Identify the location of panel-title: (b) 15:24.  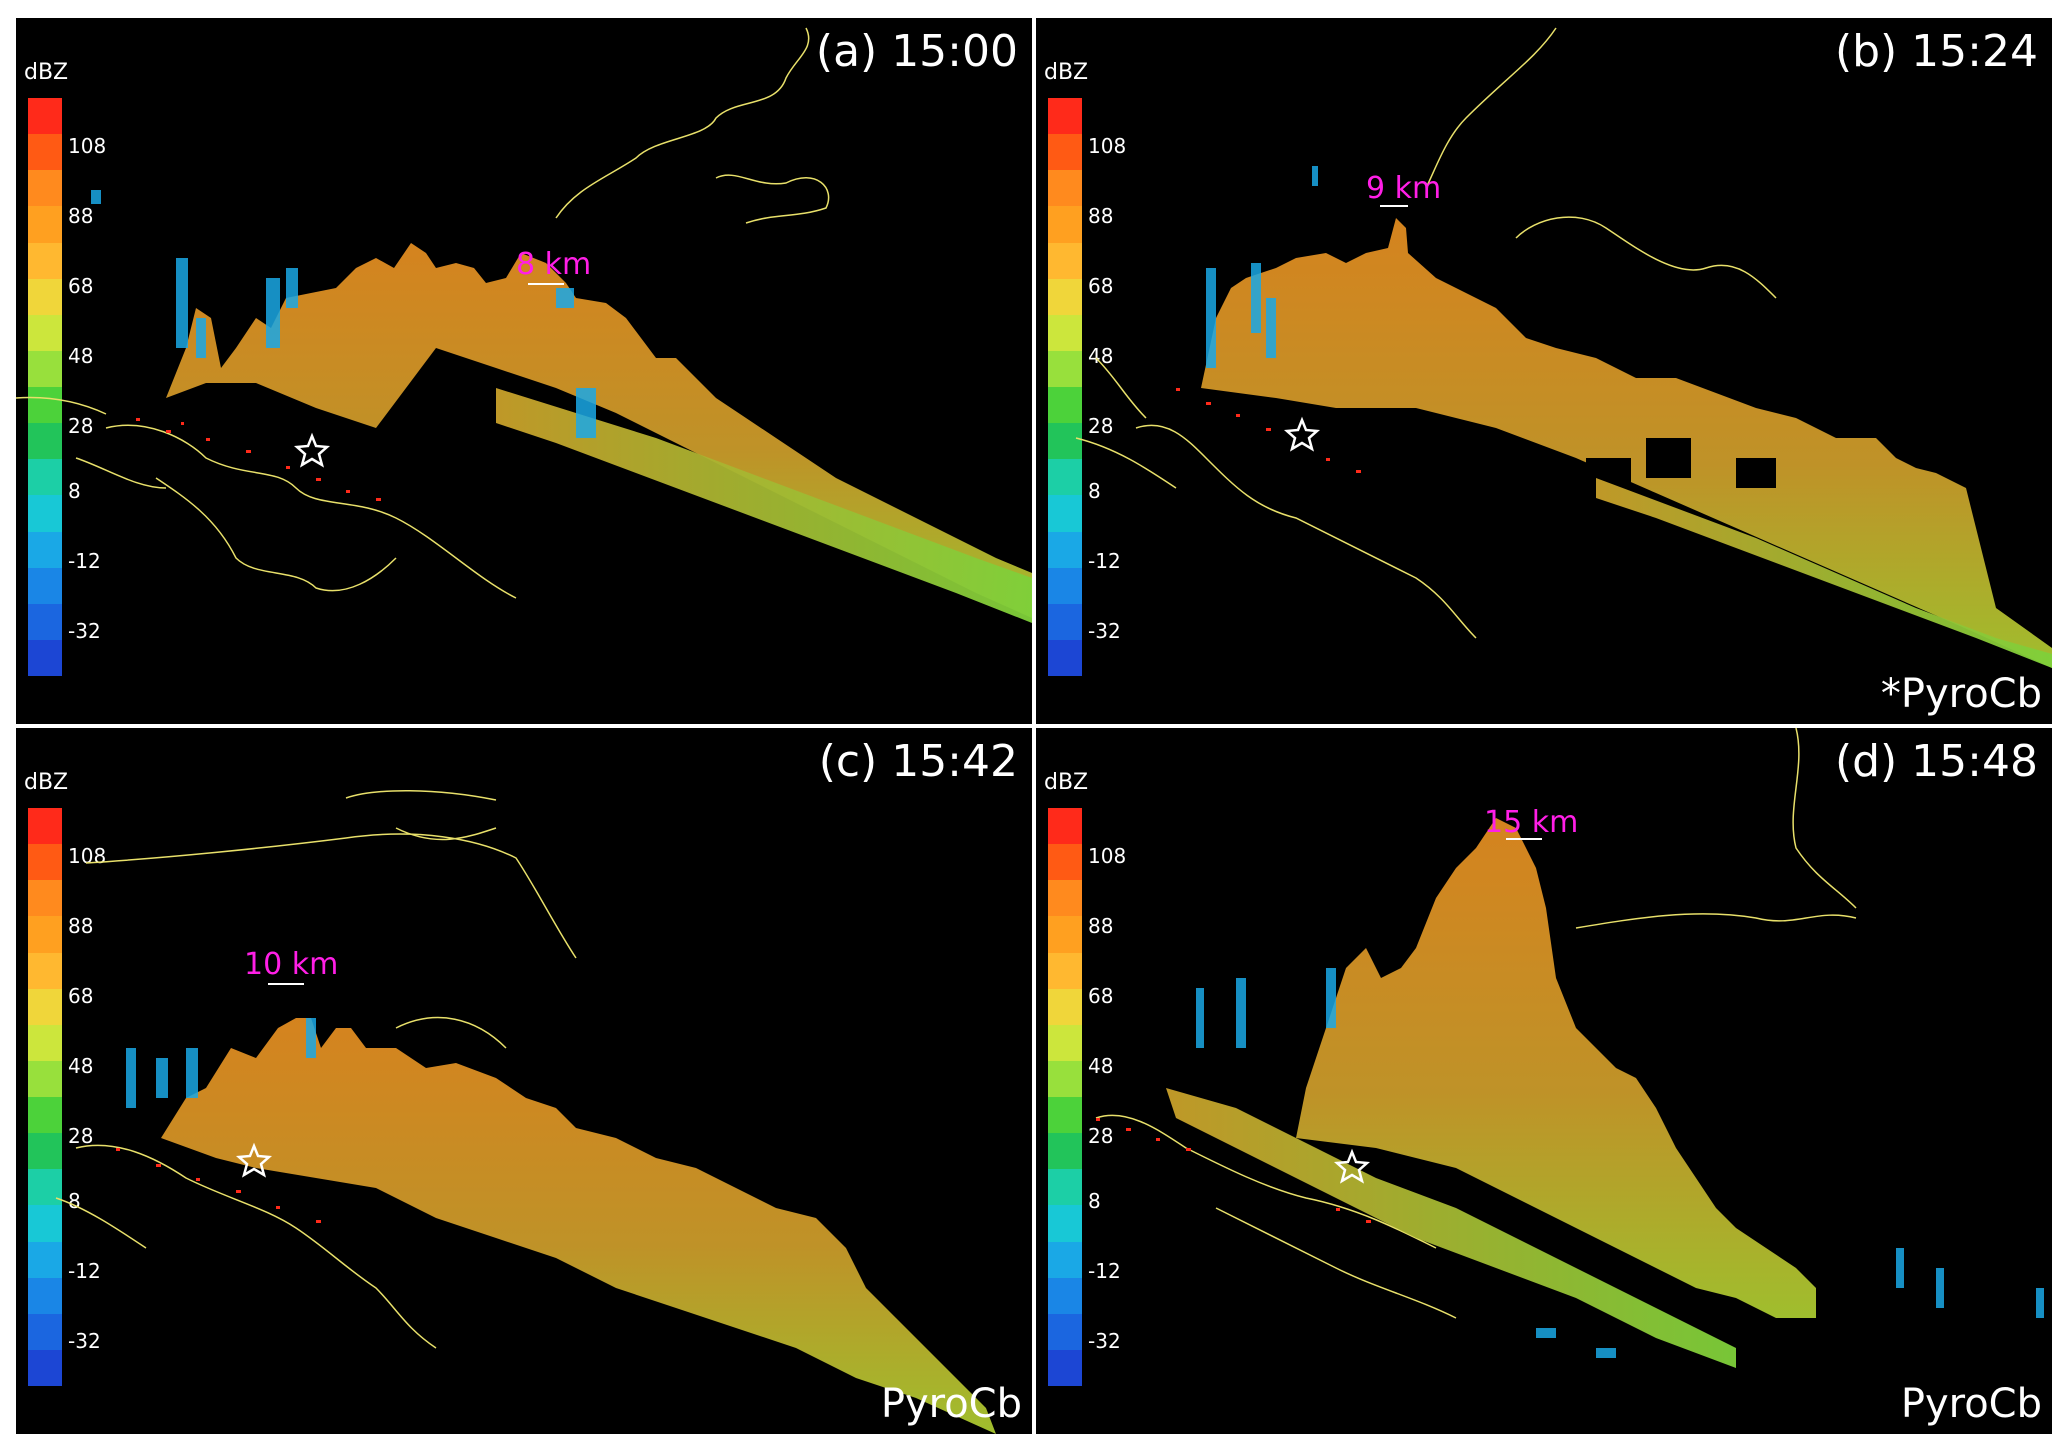
(1936, 51).